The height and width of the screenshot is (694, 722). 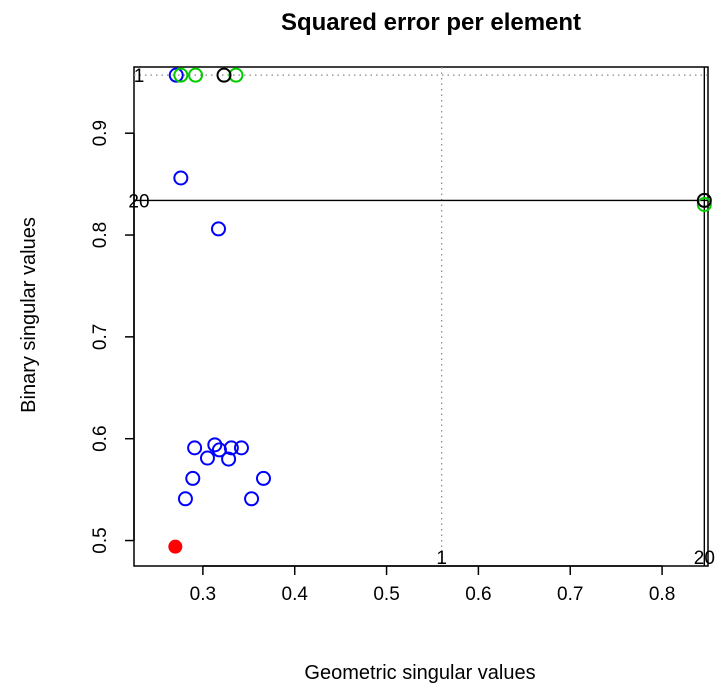 What do you see at coordinates (100, 337) in the screenshot?
I see `y-tick-label: 0.7` at bounding box center [100, 337].